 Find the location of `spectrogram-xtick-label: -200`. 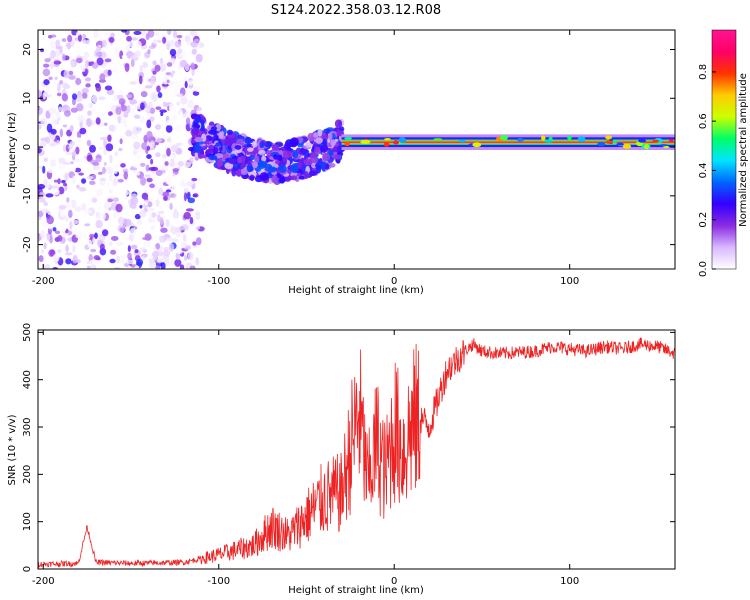

spectrogram-xtick-label: -200 is located at coordinates (43, 281).